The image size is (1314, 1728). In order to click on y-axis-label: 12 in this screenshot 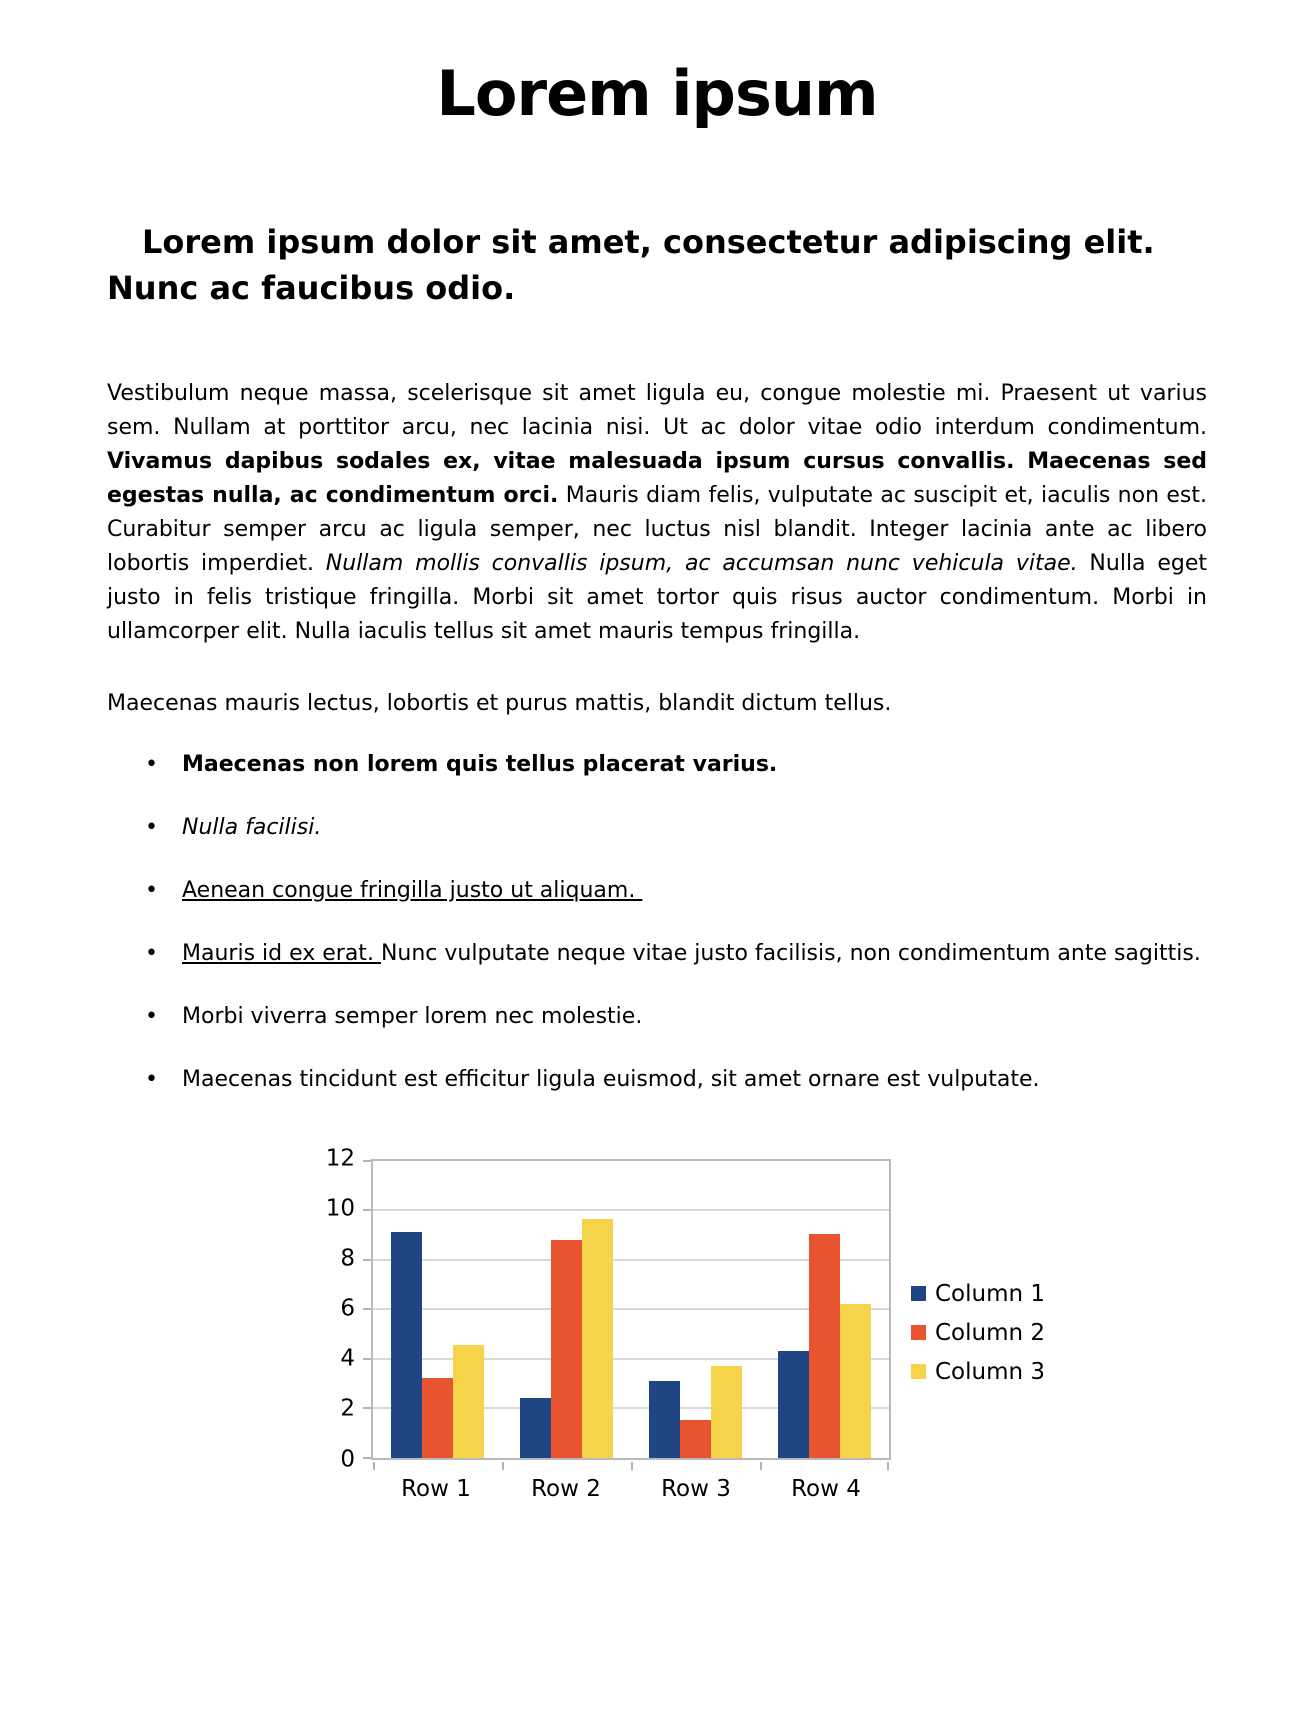, I will do `click(340, 1158)`.